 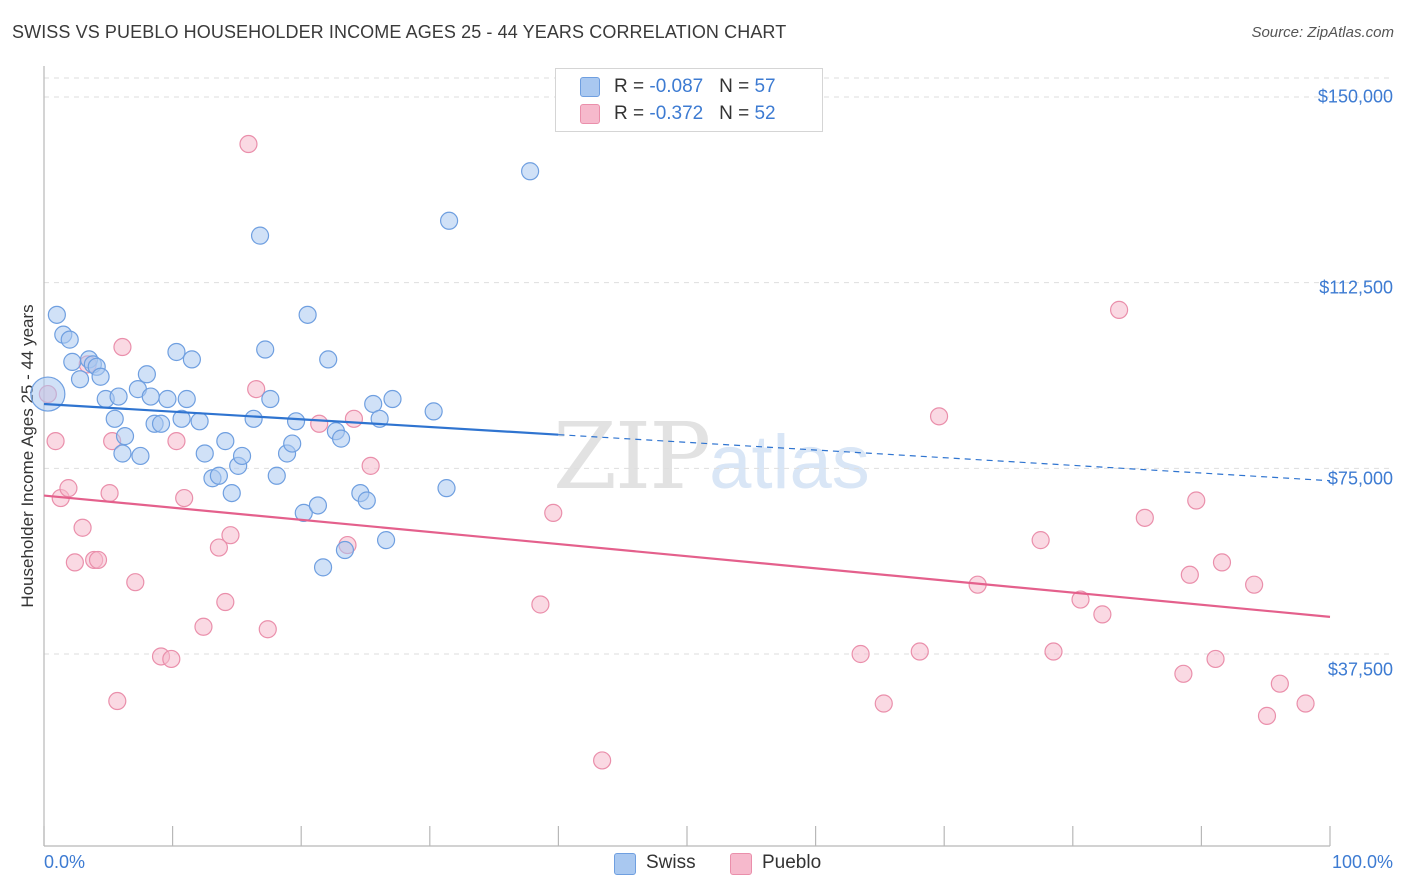 I want to click on bottom-legend-swatch-swiss, so click(x=625, y=864).